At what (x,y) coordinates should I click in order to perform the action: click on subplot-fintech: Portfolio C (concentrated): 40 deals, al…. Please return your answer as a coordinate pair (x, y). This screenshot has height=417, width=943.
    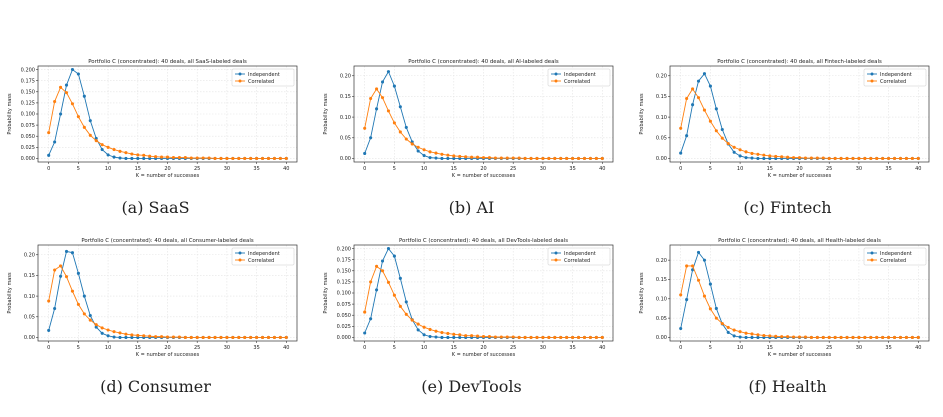
    Looking at the image, I should click on (787, 148).